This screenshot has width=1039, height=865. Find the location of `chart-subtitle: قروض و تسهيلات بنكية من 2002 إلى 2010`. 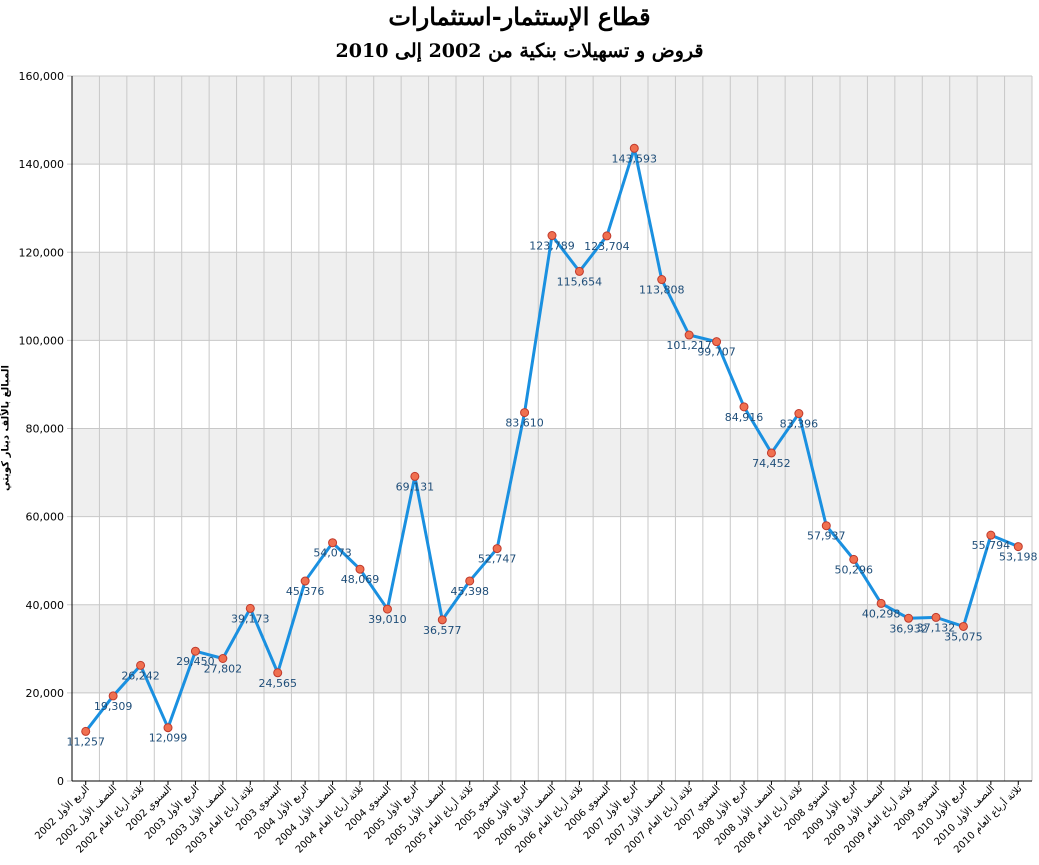

chart-subtitle: قروض و تسهيلات بنكية من 2002 إلى 2010 is located at coordinates (519, 51).